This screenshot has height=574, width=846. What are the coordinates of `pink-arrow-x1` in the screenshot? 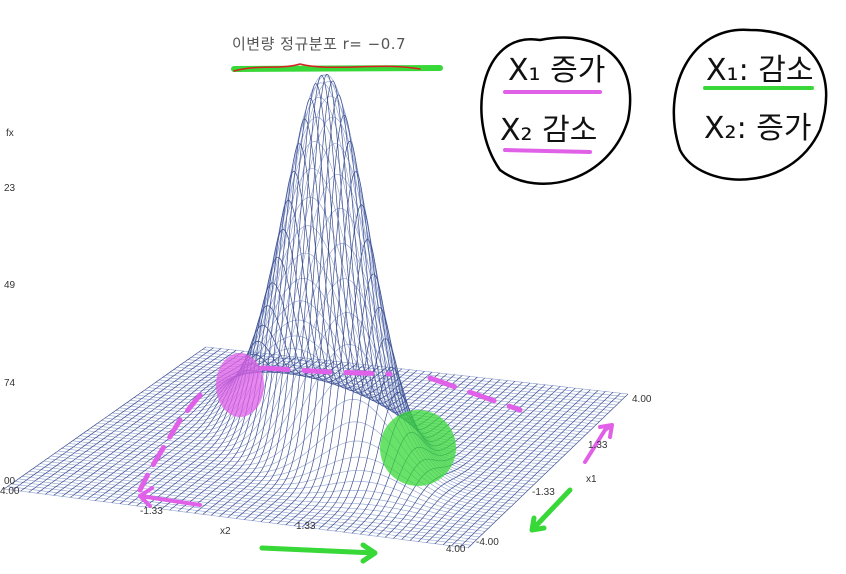 It's located at (598, 443).